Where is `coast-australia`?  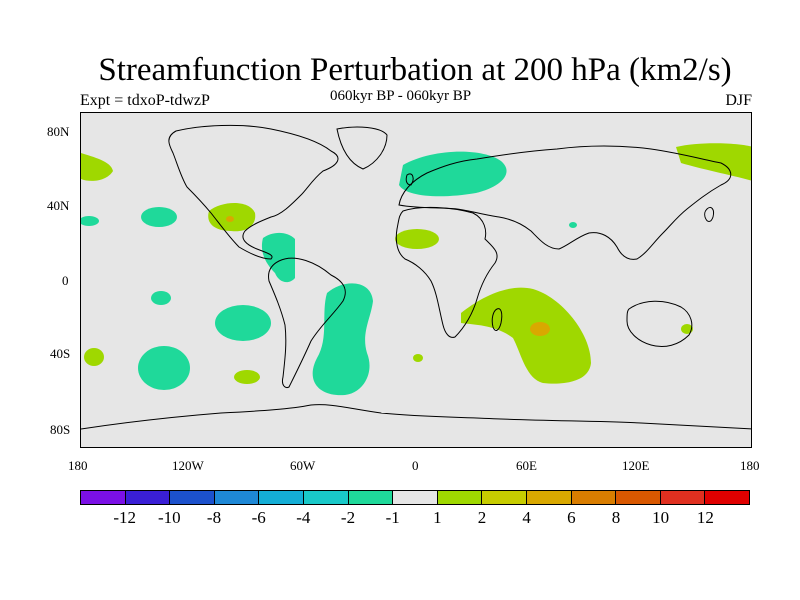 coast-australia is located at coordinates (659, 324).